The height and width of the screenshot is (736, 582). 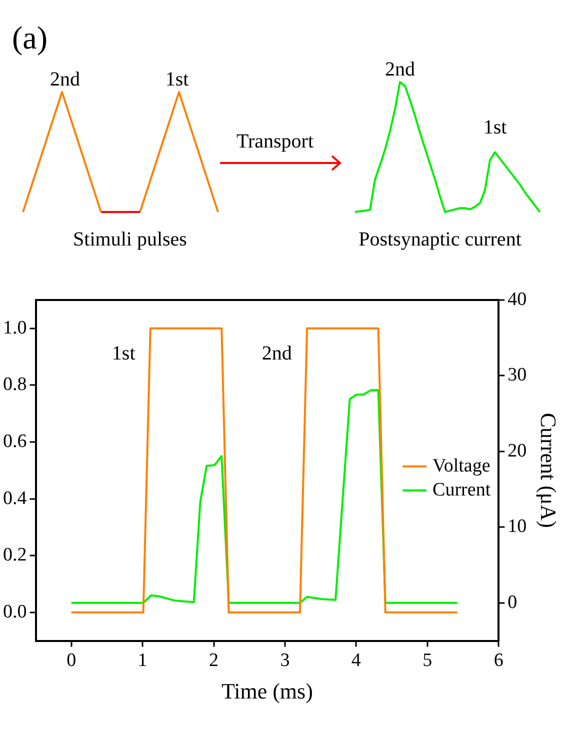 What do you see at coordinates (15, 498) in the screenshot?
I see `y-tick-label: 0.4` at bounding box center [15, 498].